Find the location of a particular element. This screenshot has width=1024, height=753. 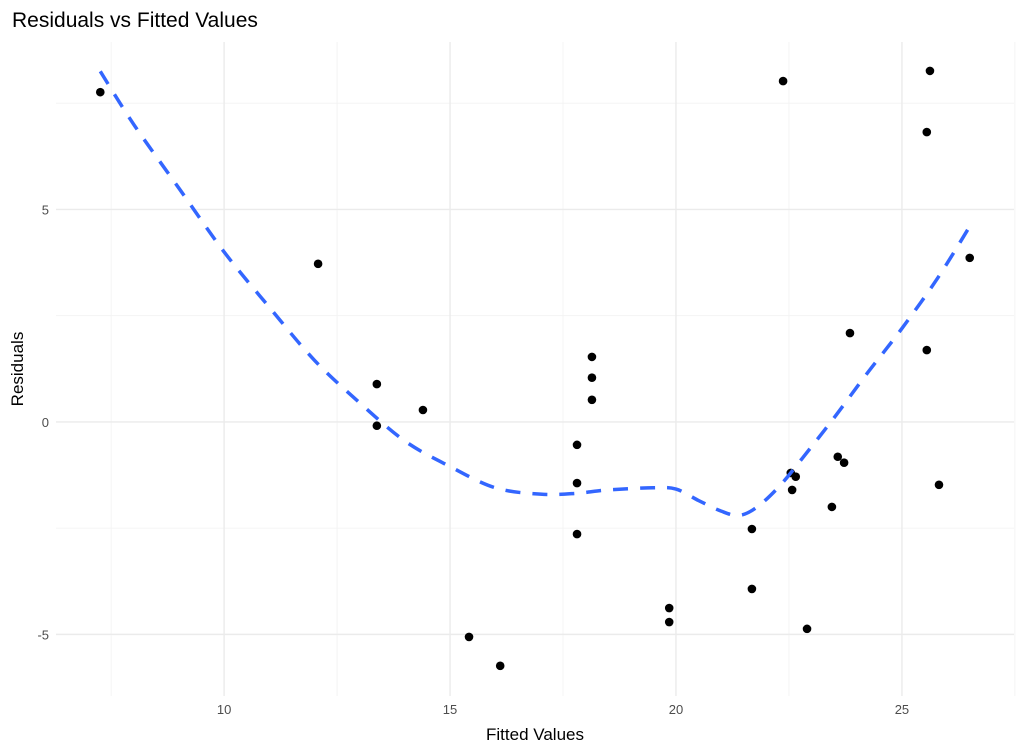

y-axis-title: Residuals is located at coordinates (17, 369).